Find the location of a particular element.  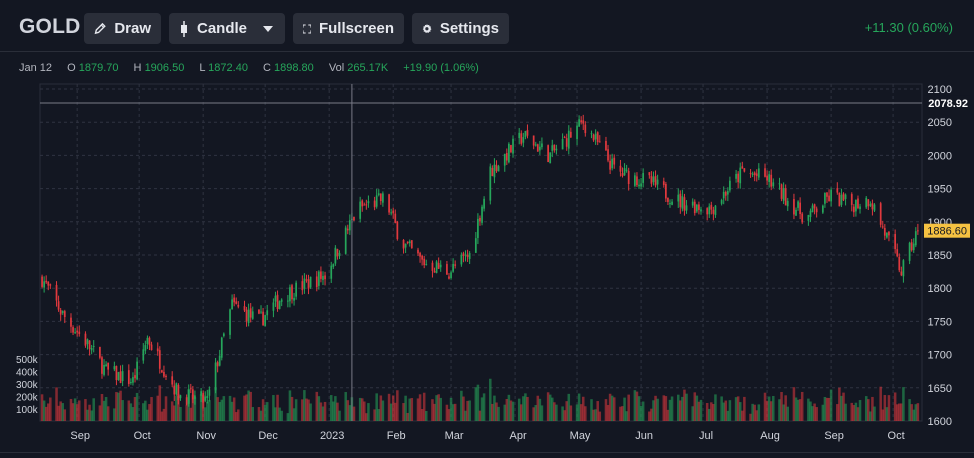

volume-tick-label: 100k is located at coordinates (27, 410).